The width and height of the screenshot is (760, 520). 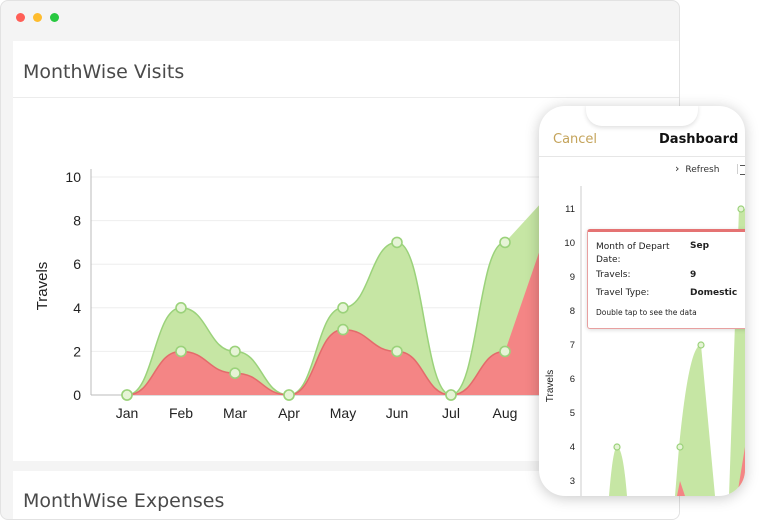 I want to click on x-tick-label: Feb, so click(x=181, y=413).